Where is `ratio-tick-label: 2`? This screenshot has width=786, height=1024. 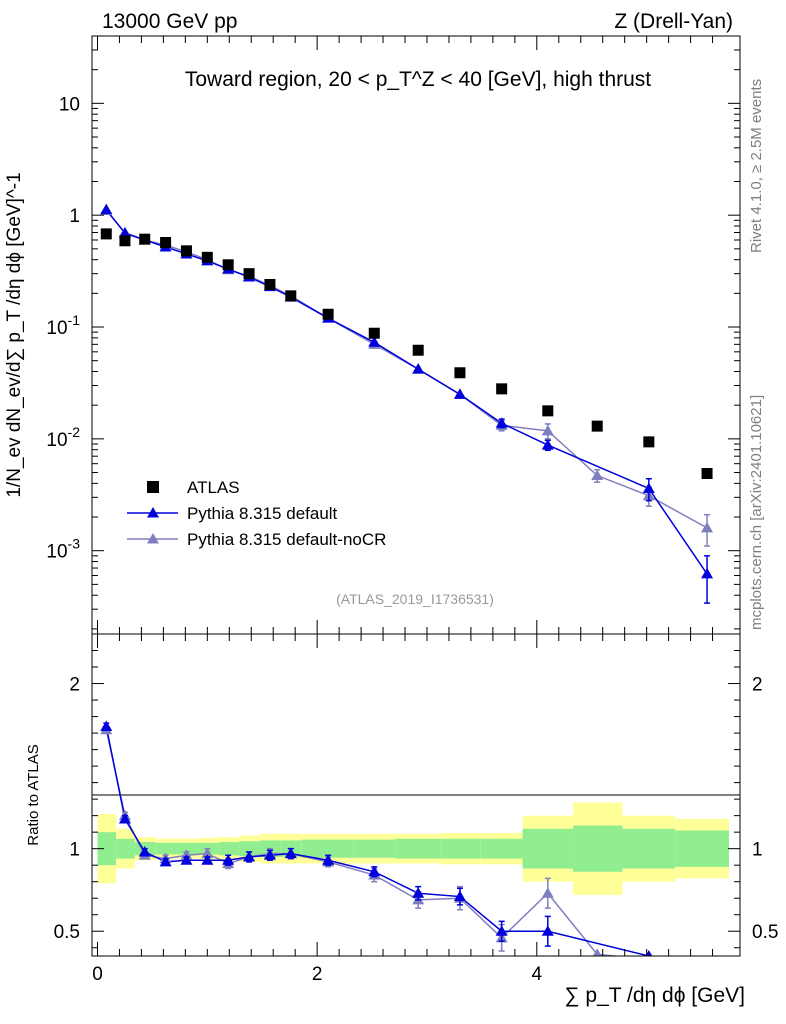 ratio-tick-label: 2 is located at coordinates (74, 685).